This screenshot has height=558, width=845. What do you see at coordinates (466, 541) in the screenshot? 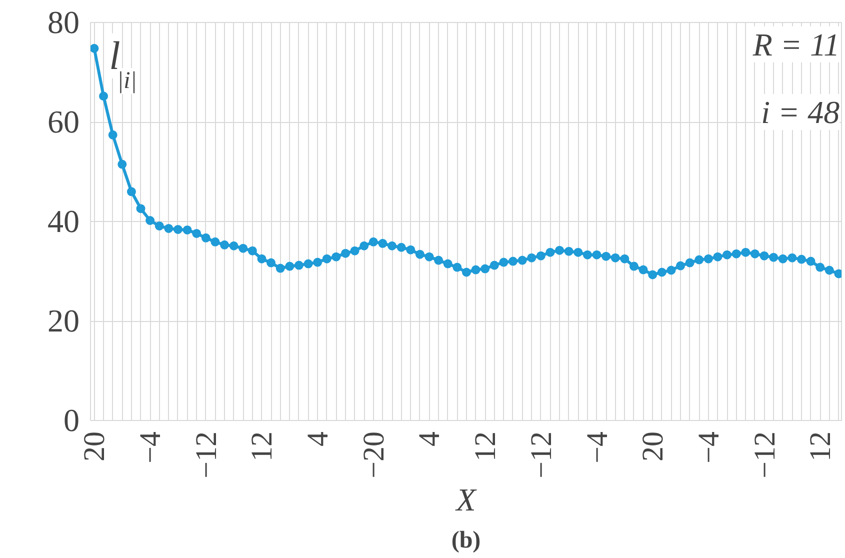
I see `text: (b)` at bounding box center [466, 541].